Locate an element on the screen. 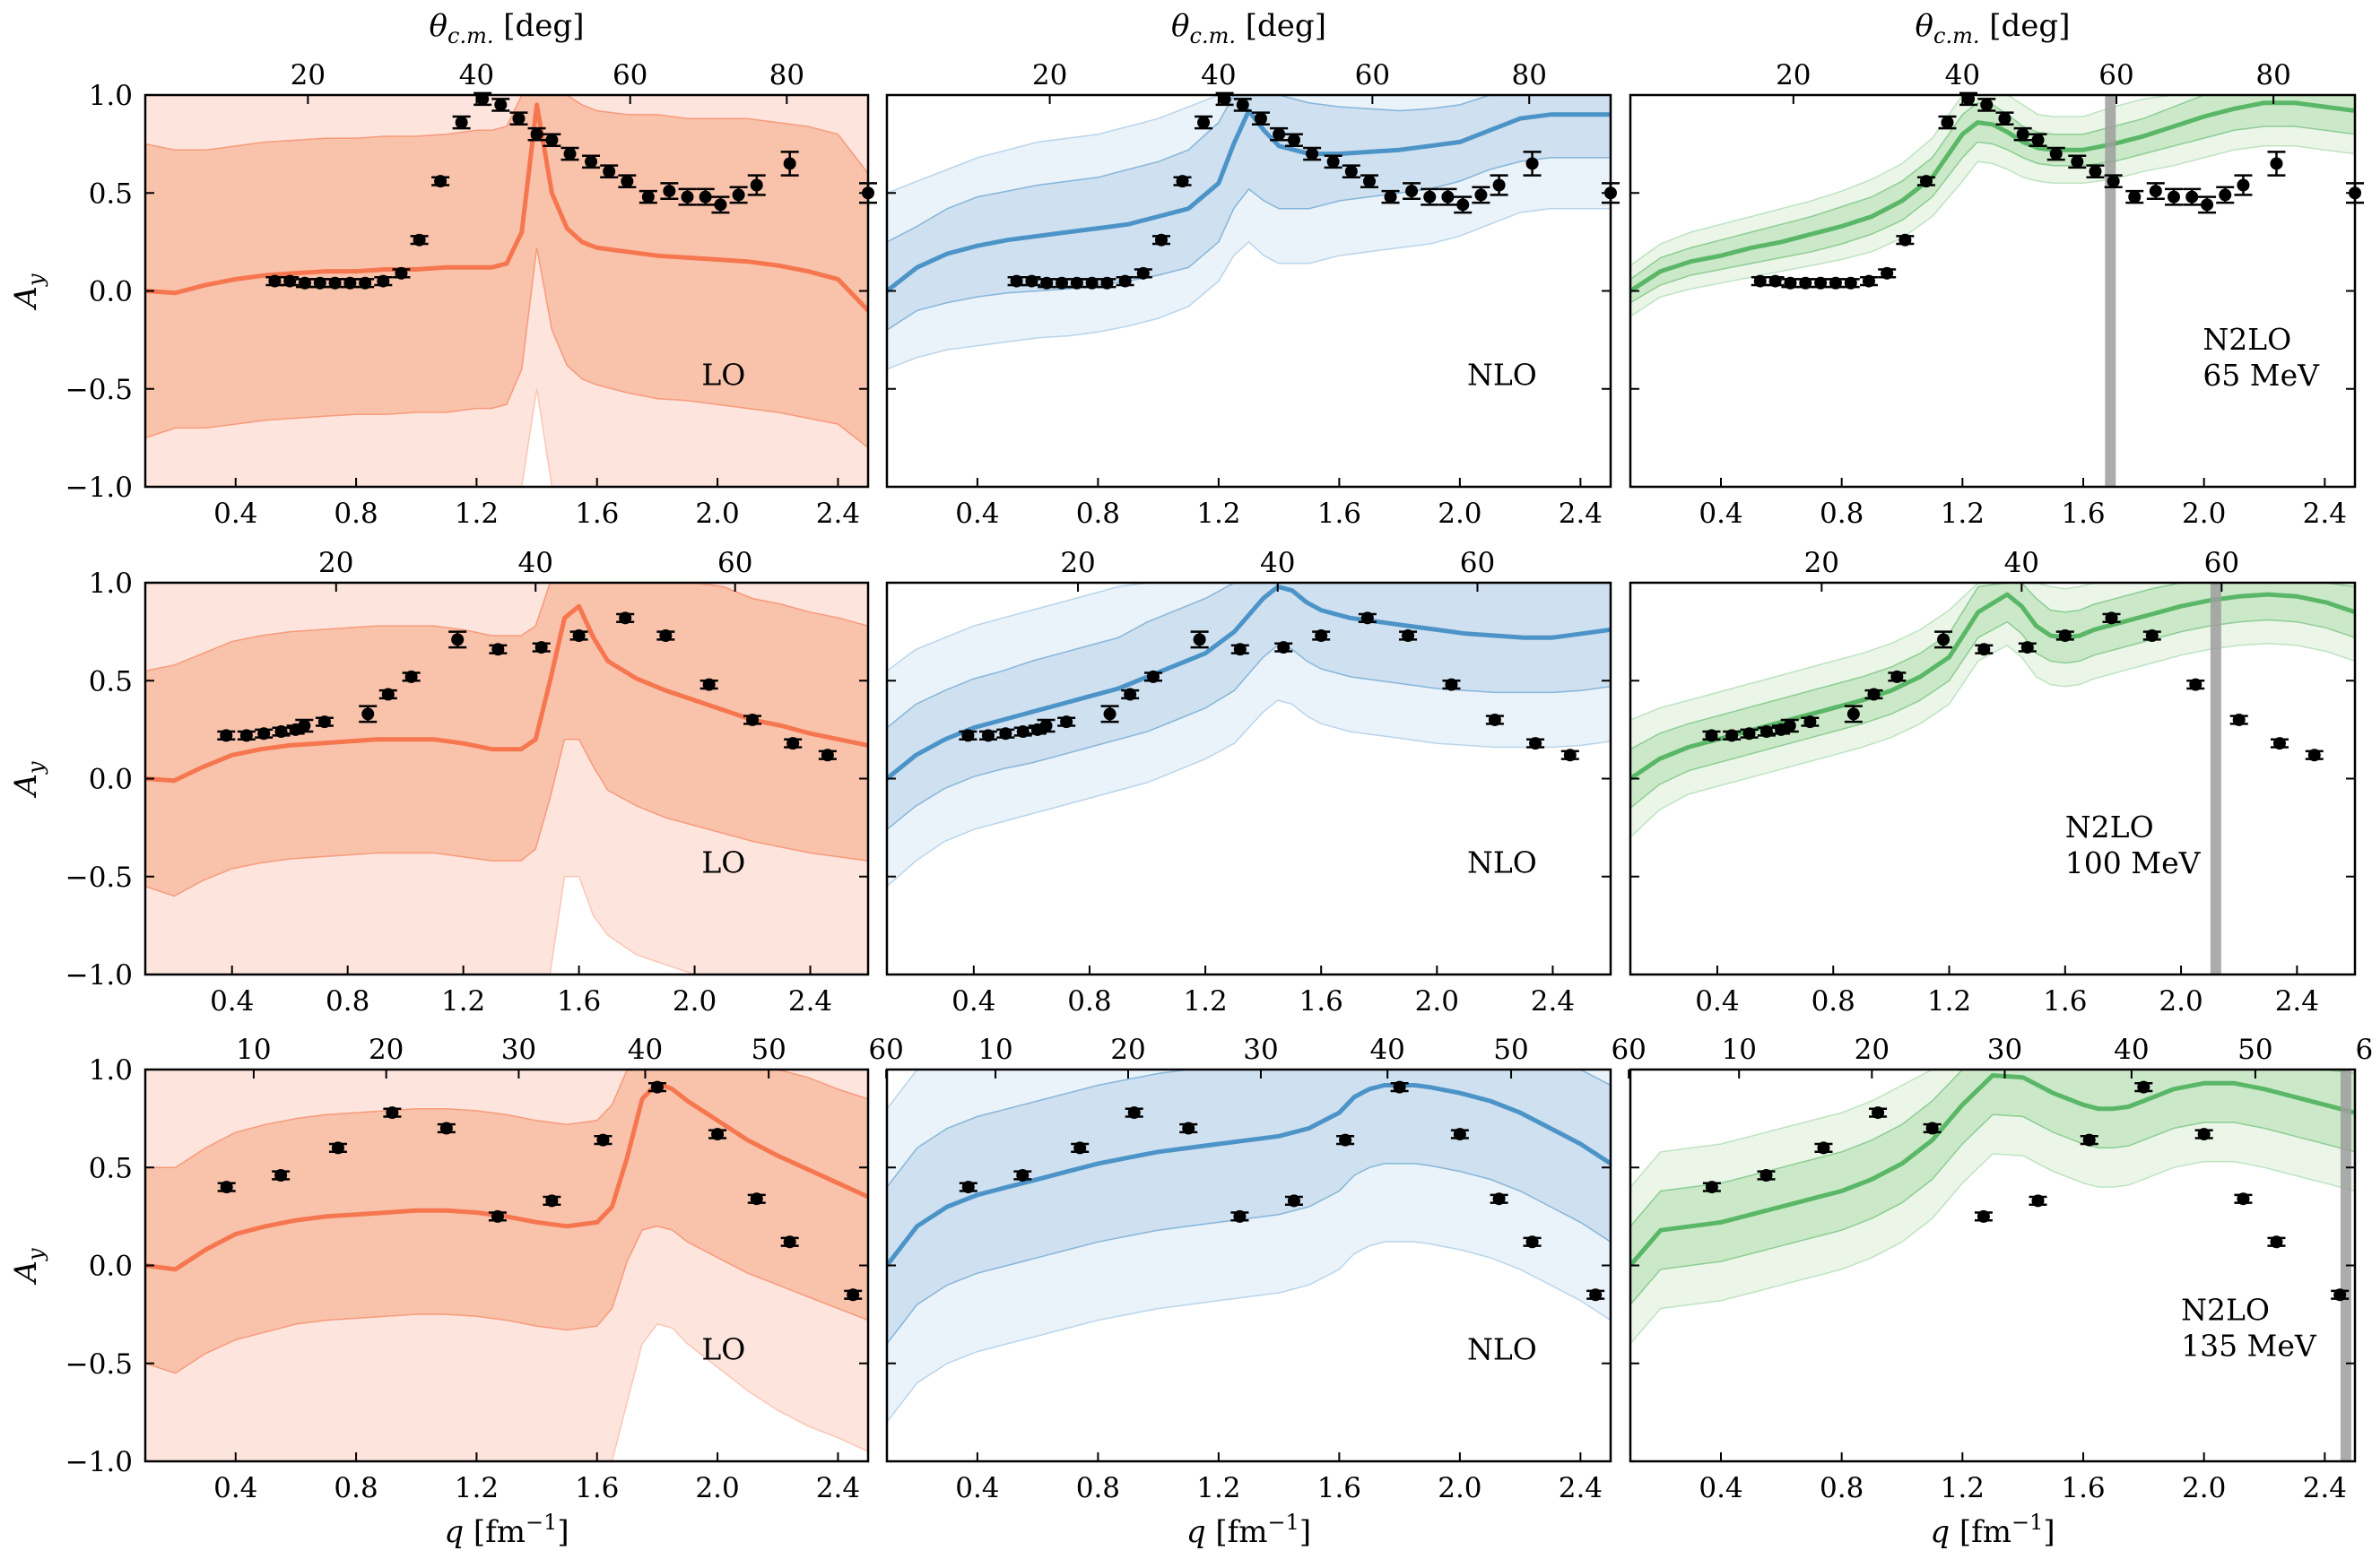  x-tick-label: 1.6 is located at coordinates (1339, 1488).